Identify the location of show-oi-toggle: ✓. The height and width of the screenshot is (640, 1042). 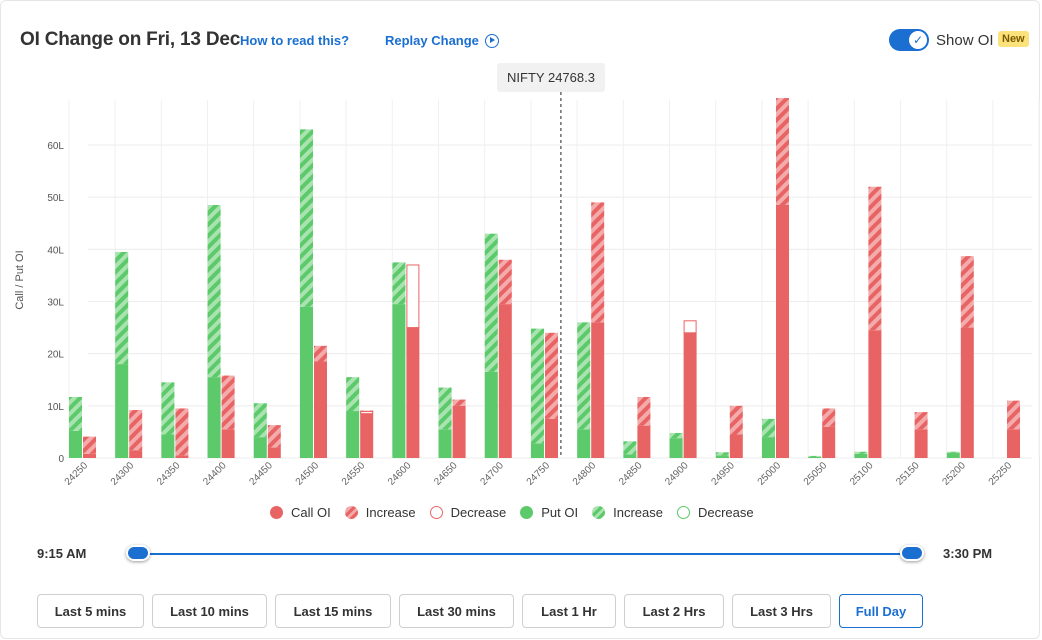
(909, 40).